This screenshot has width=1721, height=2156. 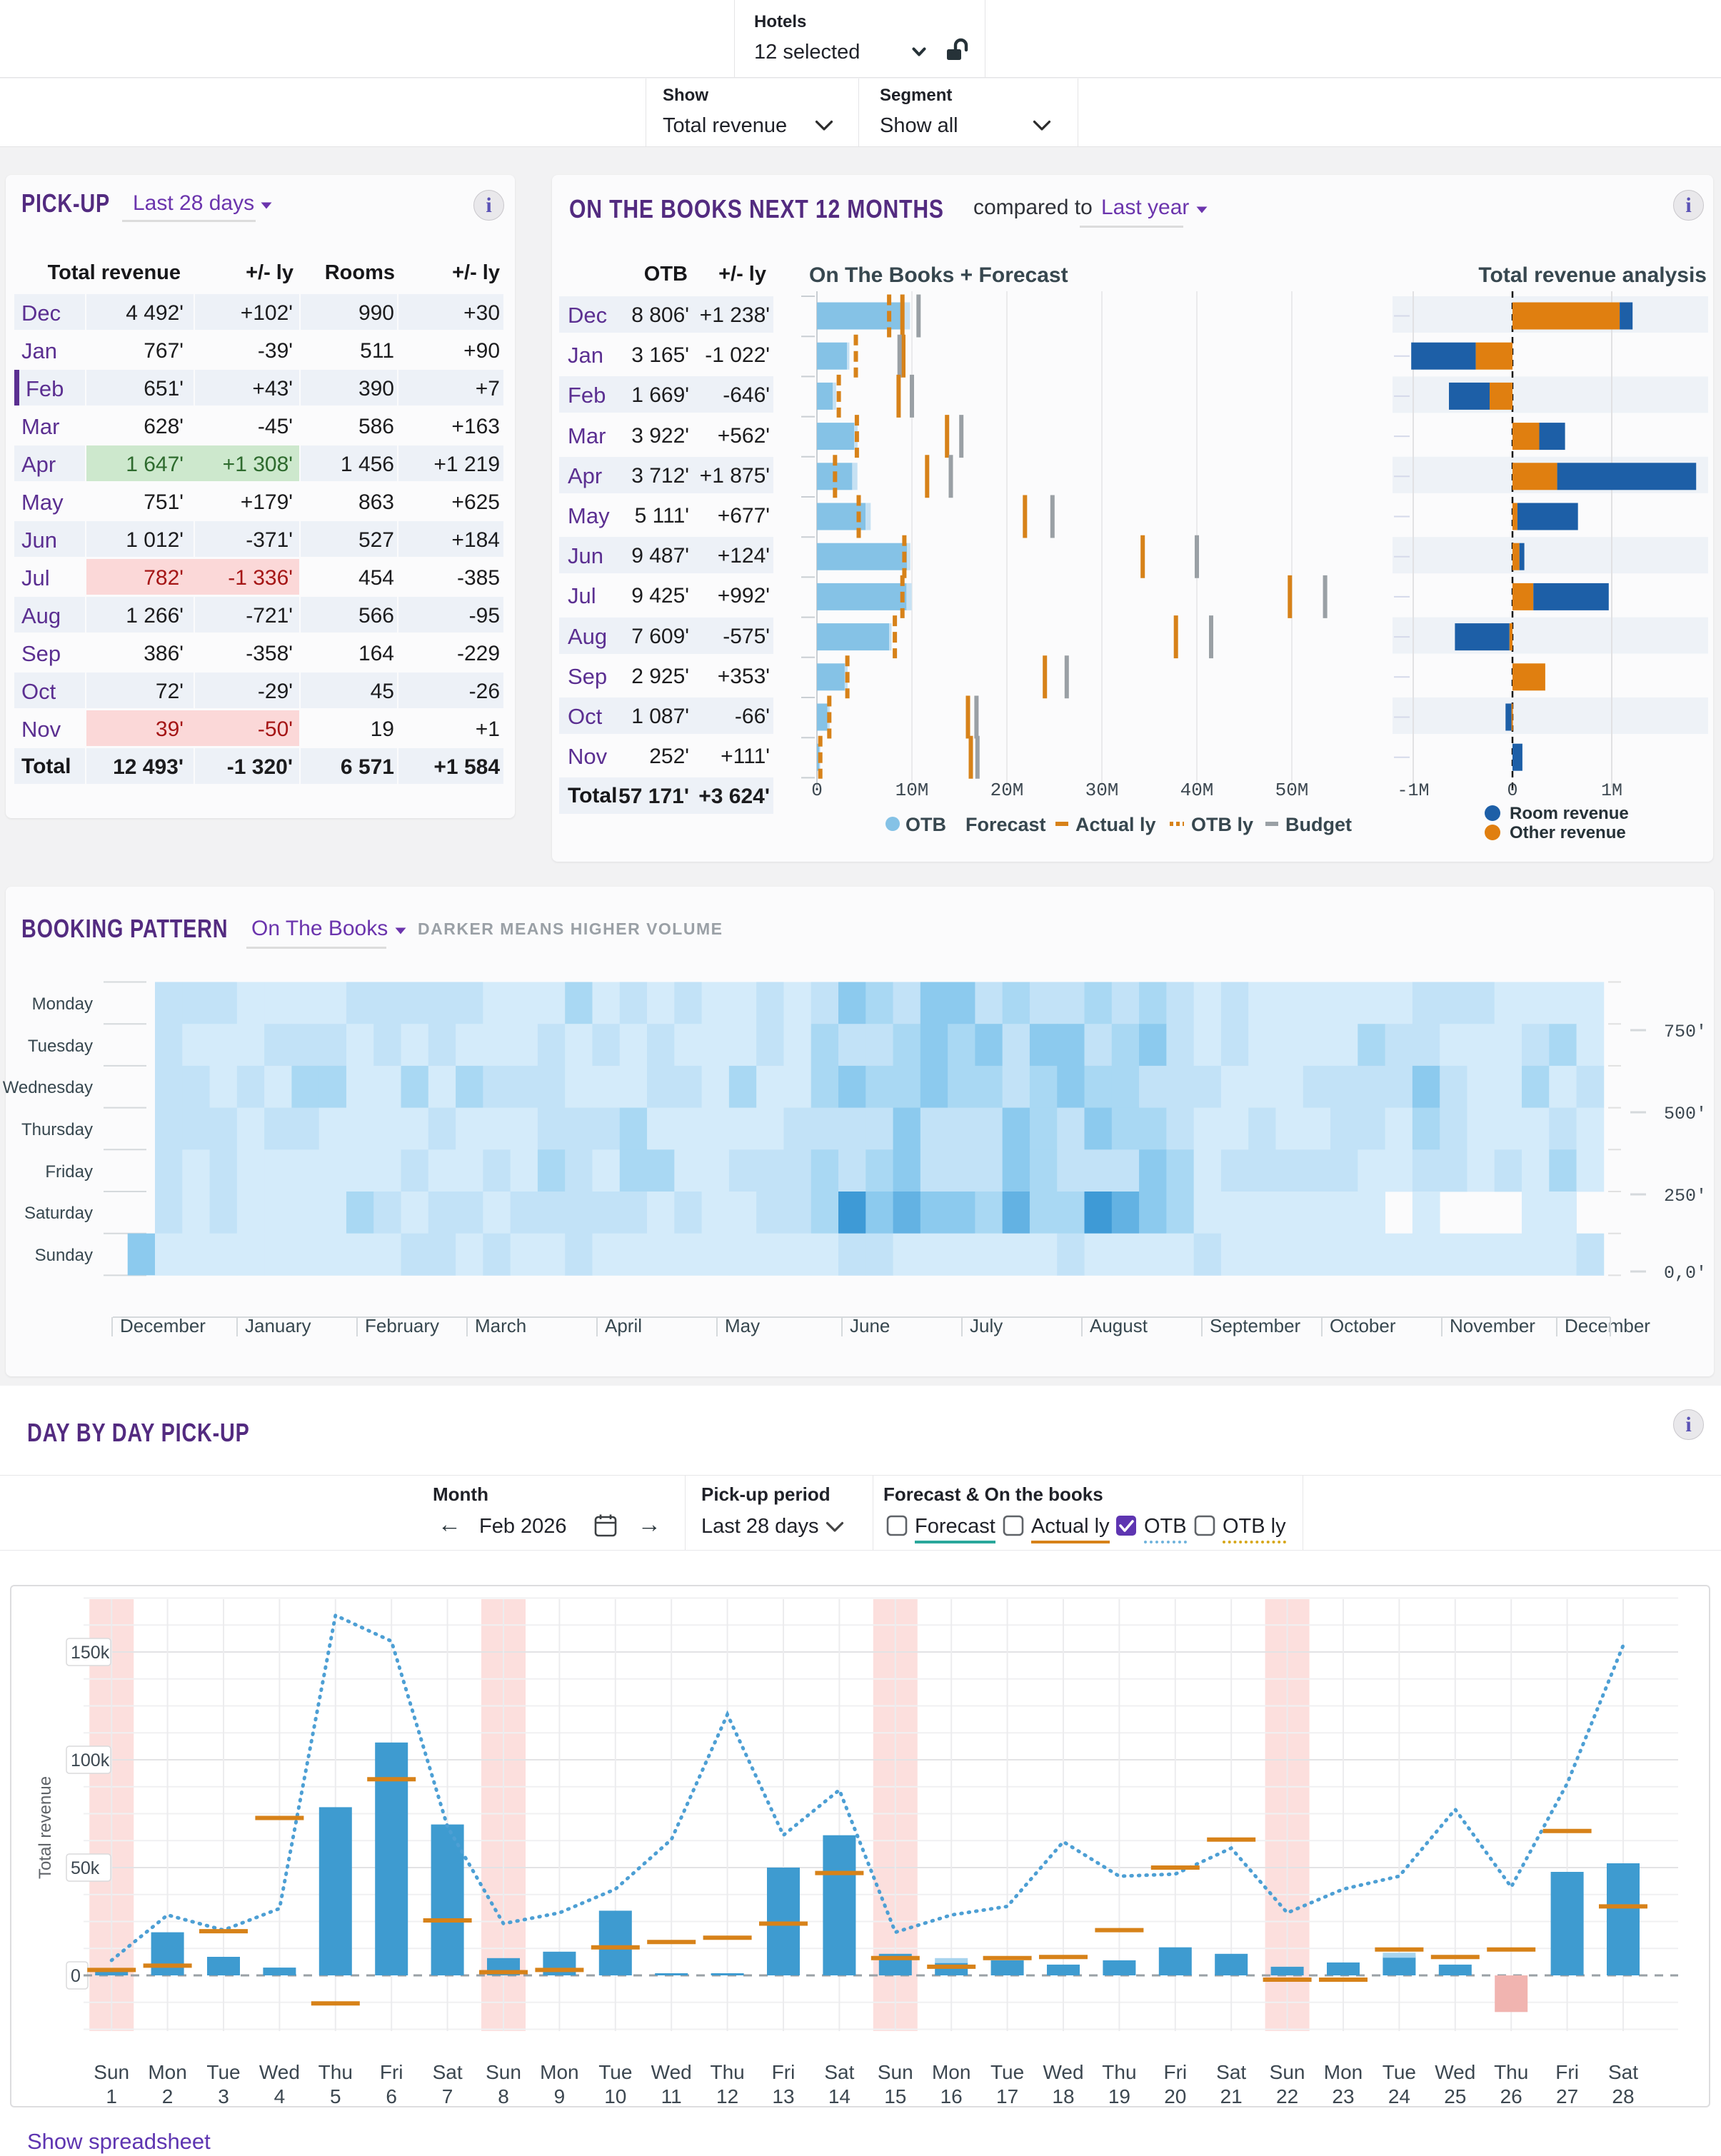 What do you see at coordinates (448, 2096) in the screenshot?
I see `svg-text: 7` at bounding box center [448, 2096].